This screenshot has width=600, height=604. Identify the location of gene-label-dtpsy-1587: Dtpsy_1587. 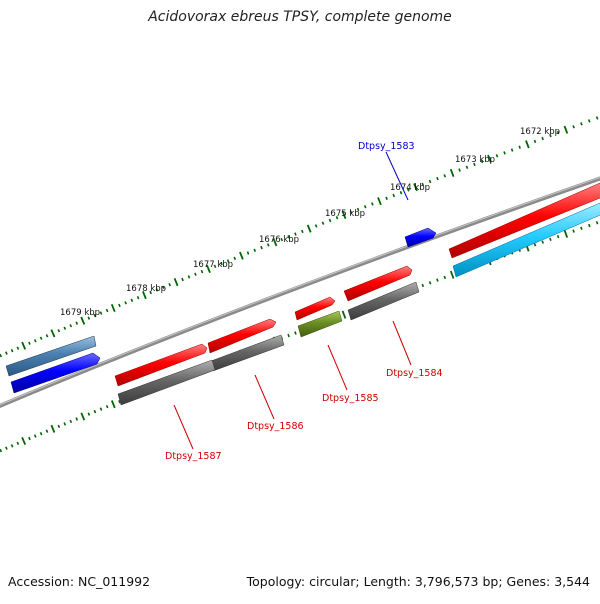
(193, 456).